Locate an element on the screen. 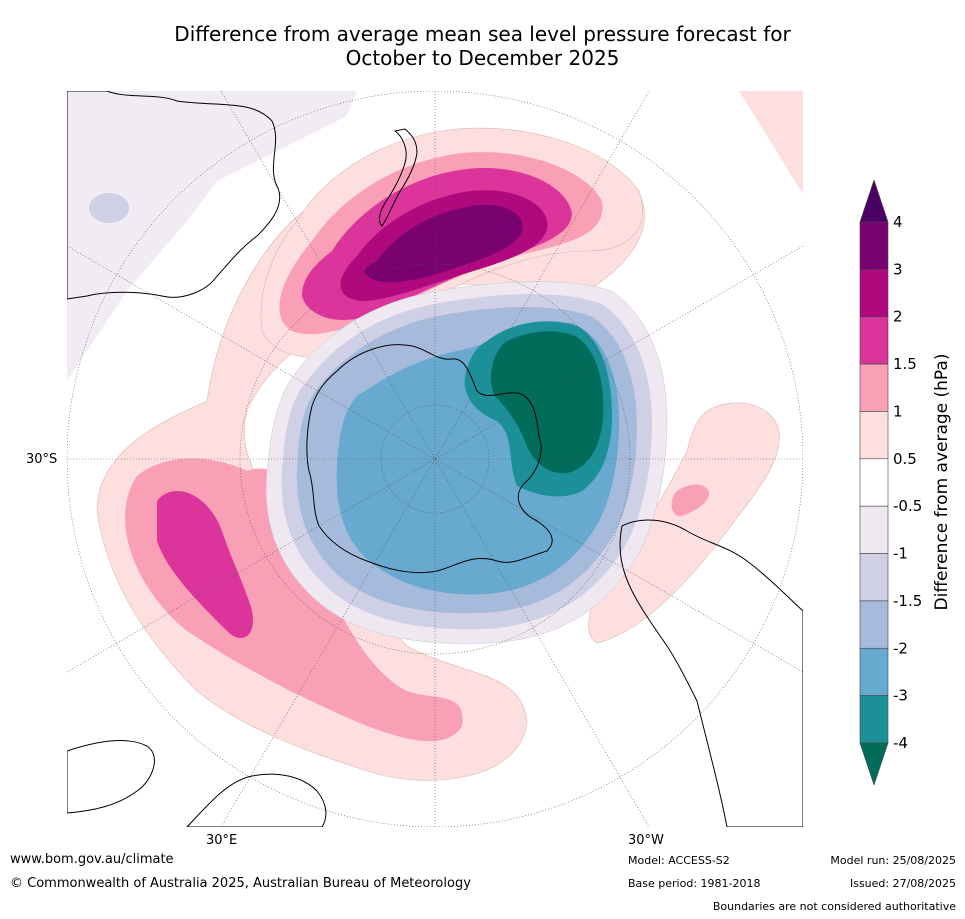  colorbar-tick-label: -4 is located at coordinates (900, 743).